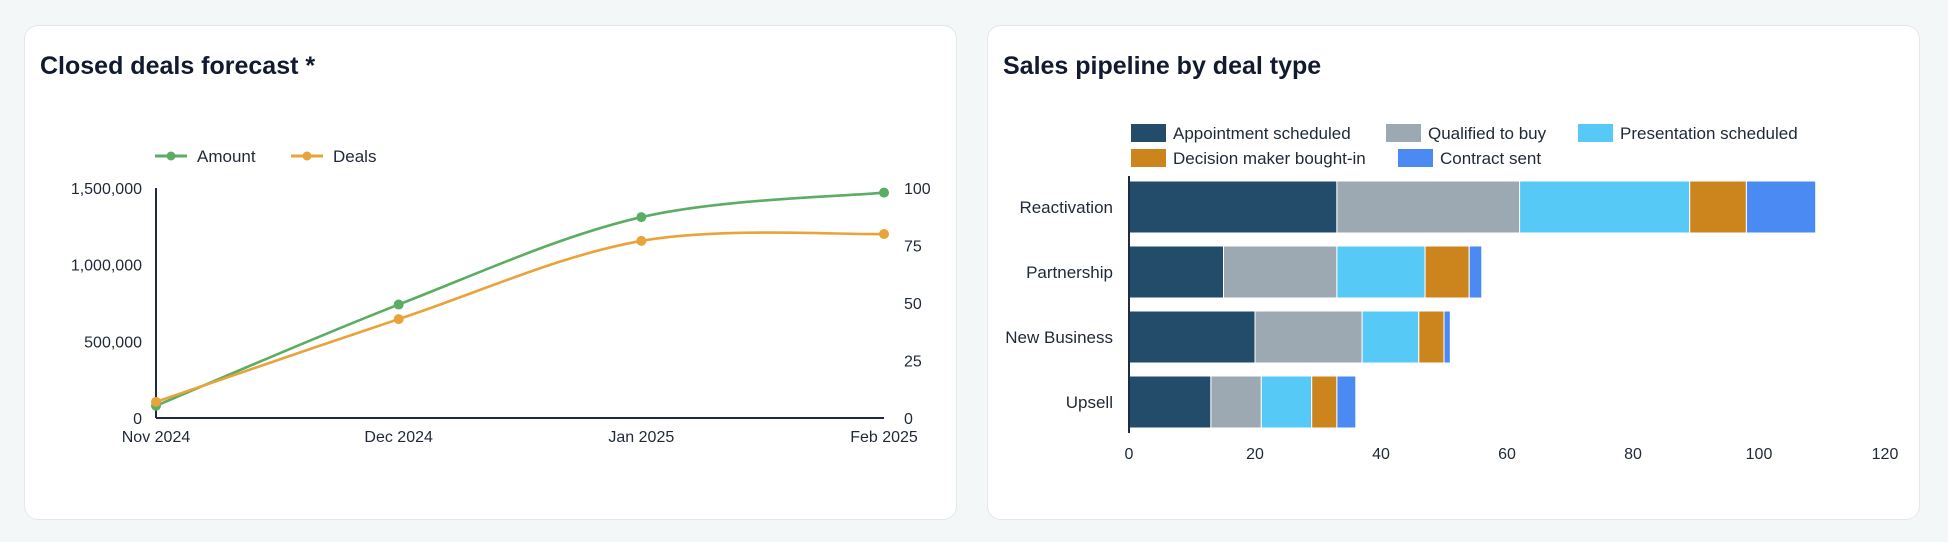 The image size is (1948, 542). What do you see at coordinates (1262, 133) in the screenshot?
I see `legend-label: Appointment scheduled` at bounding box center [1262, 133].